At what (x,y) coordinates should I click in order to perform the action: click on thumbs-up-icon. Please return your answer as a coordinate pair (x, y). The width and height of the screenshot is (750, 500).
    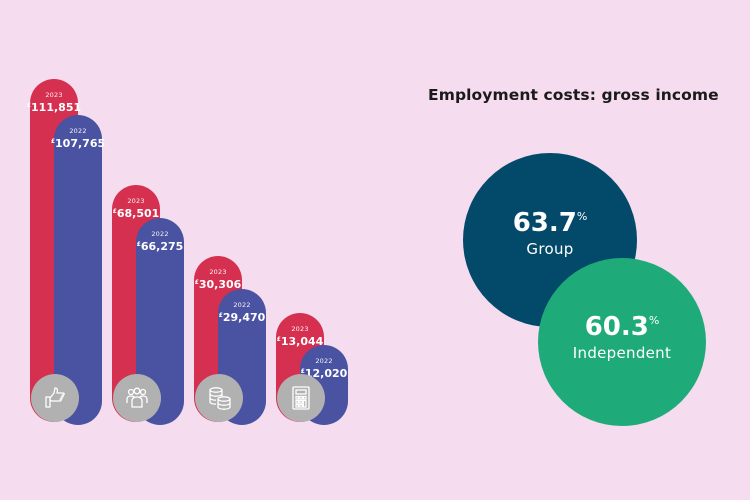
    Looking at the image, I should click on (55, 398).